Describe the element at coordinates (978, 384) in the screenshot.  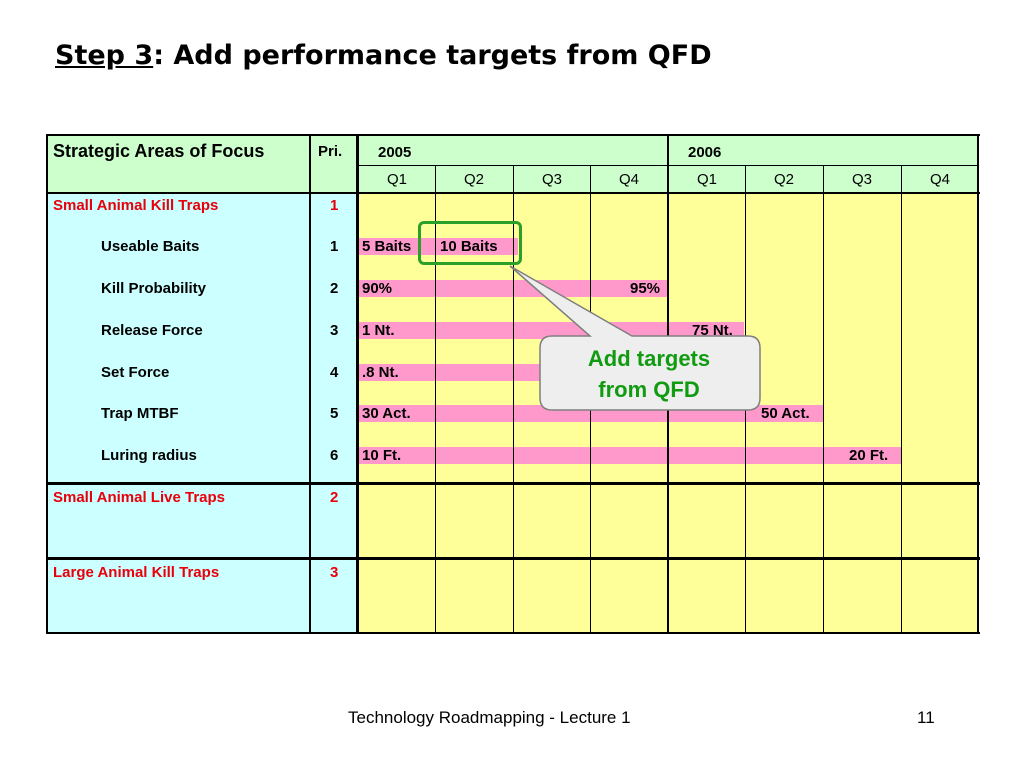
I see `table-border-right` at that location.